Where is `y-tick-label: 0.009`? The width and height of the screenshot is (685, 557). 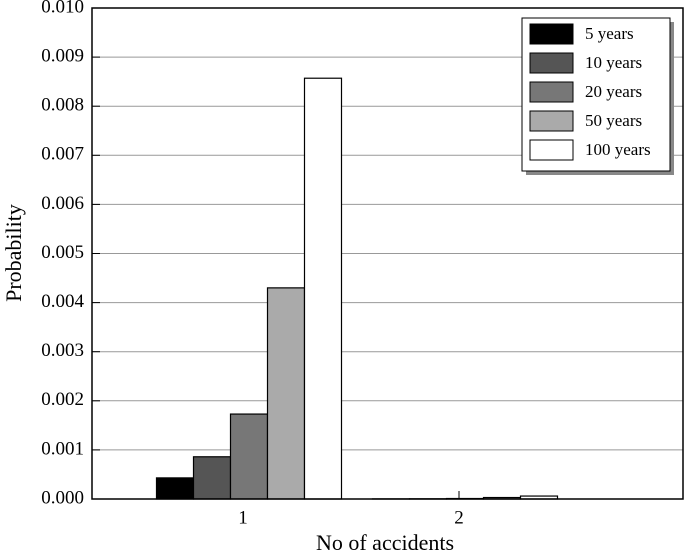 y-tick-label: 0.009 is located at coordinates (62, 55).